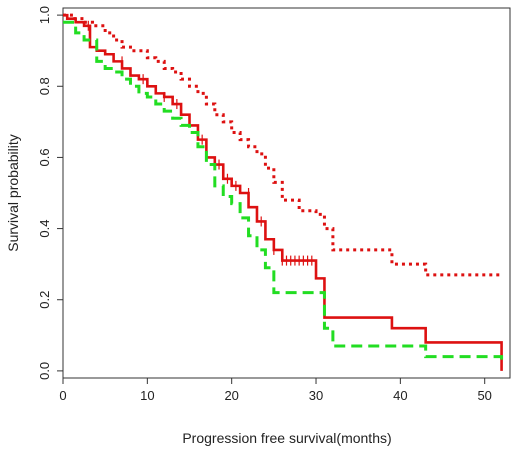  What do you see at coordinates (62, 395) in the screenshot?
I see `x-tick-label: 0` at bounding box center [62, 395].